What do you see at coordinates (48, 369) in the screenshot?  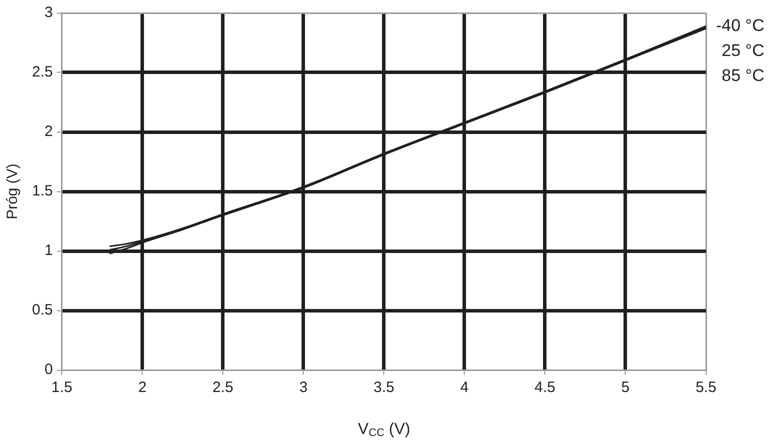 I see `y-tick-label: 0` at bounding box center [48, 369].